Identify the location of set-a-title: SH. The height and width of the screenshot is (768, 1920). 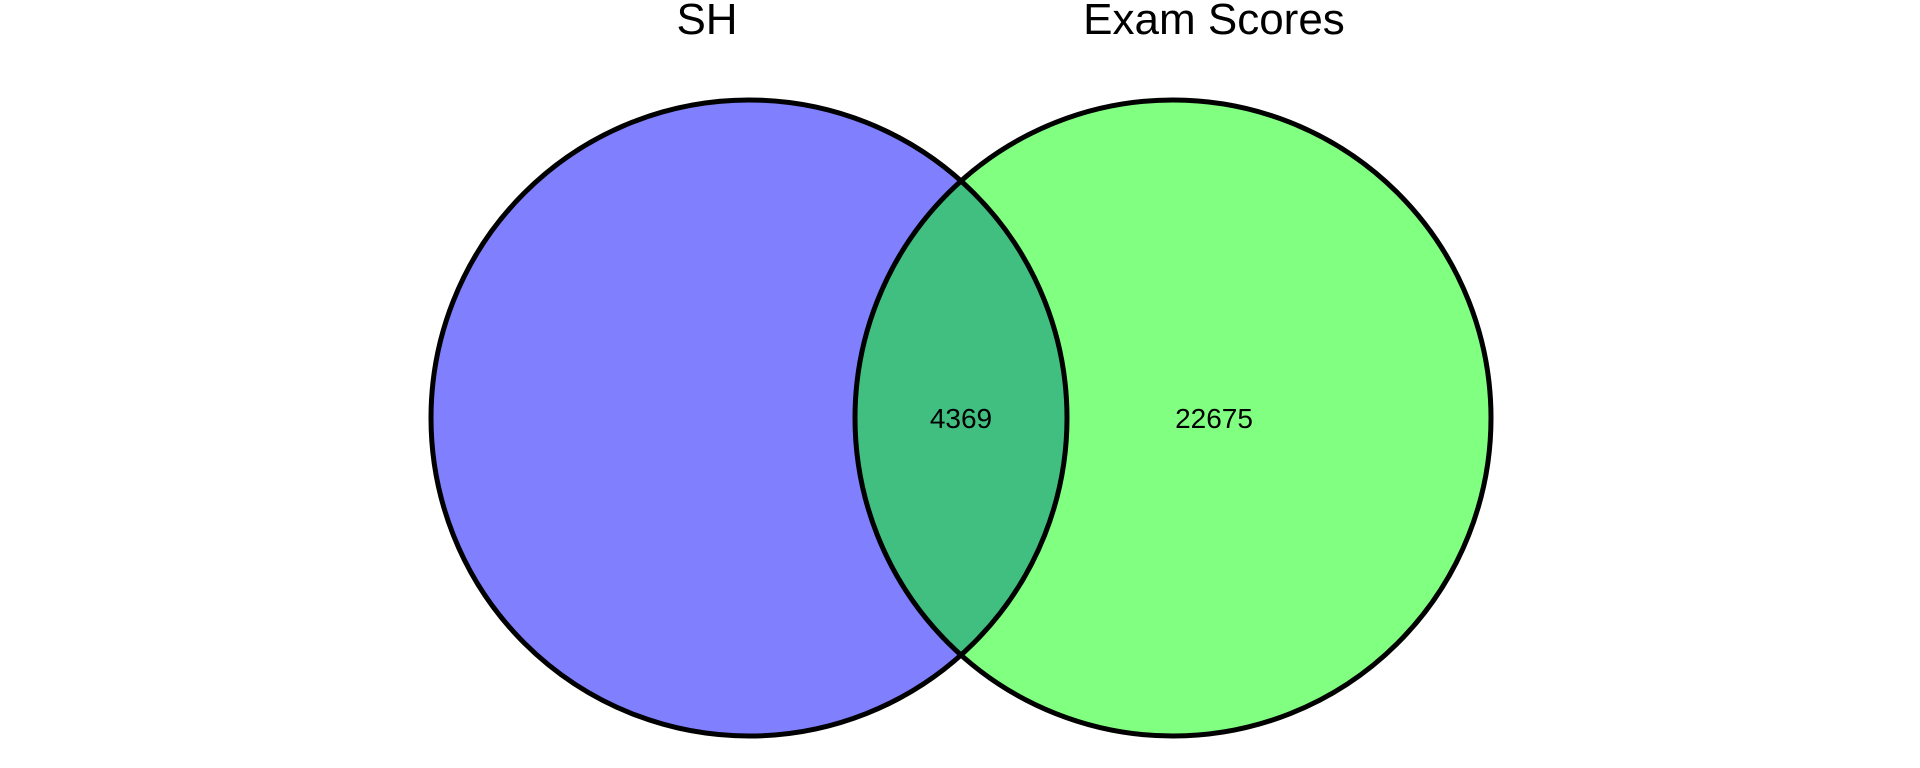
(706, 22).